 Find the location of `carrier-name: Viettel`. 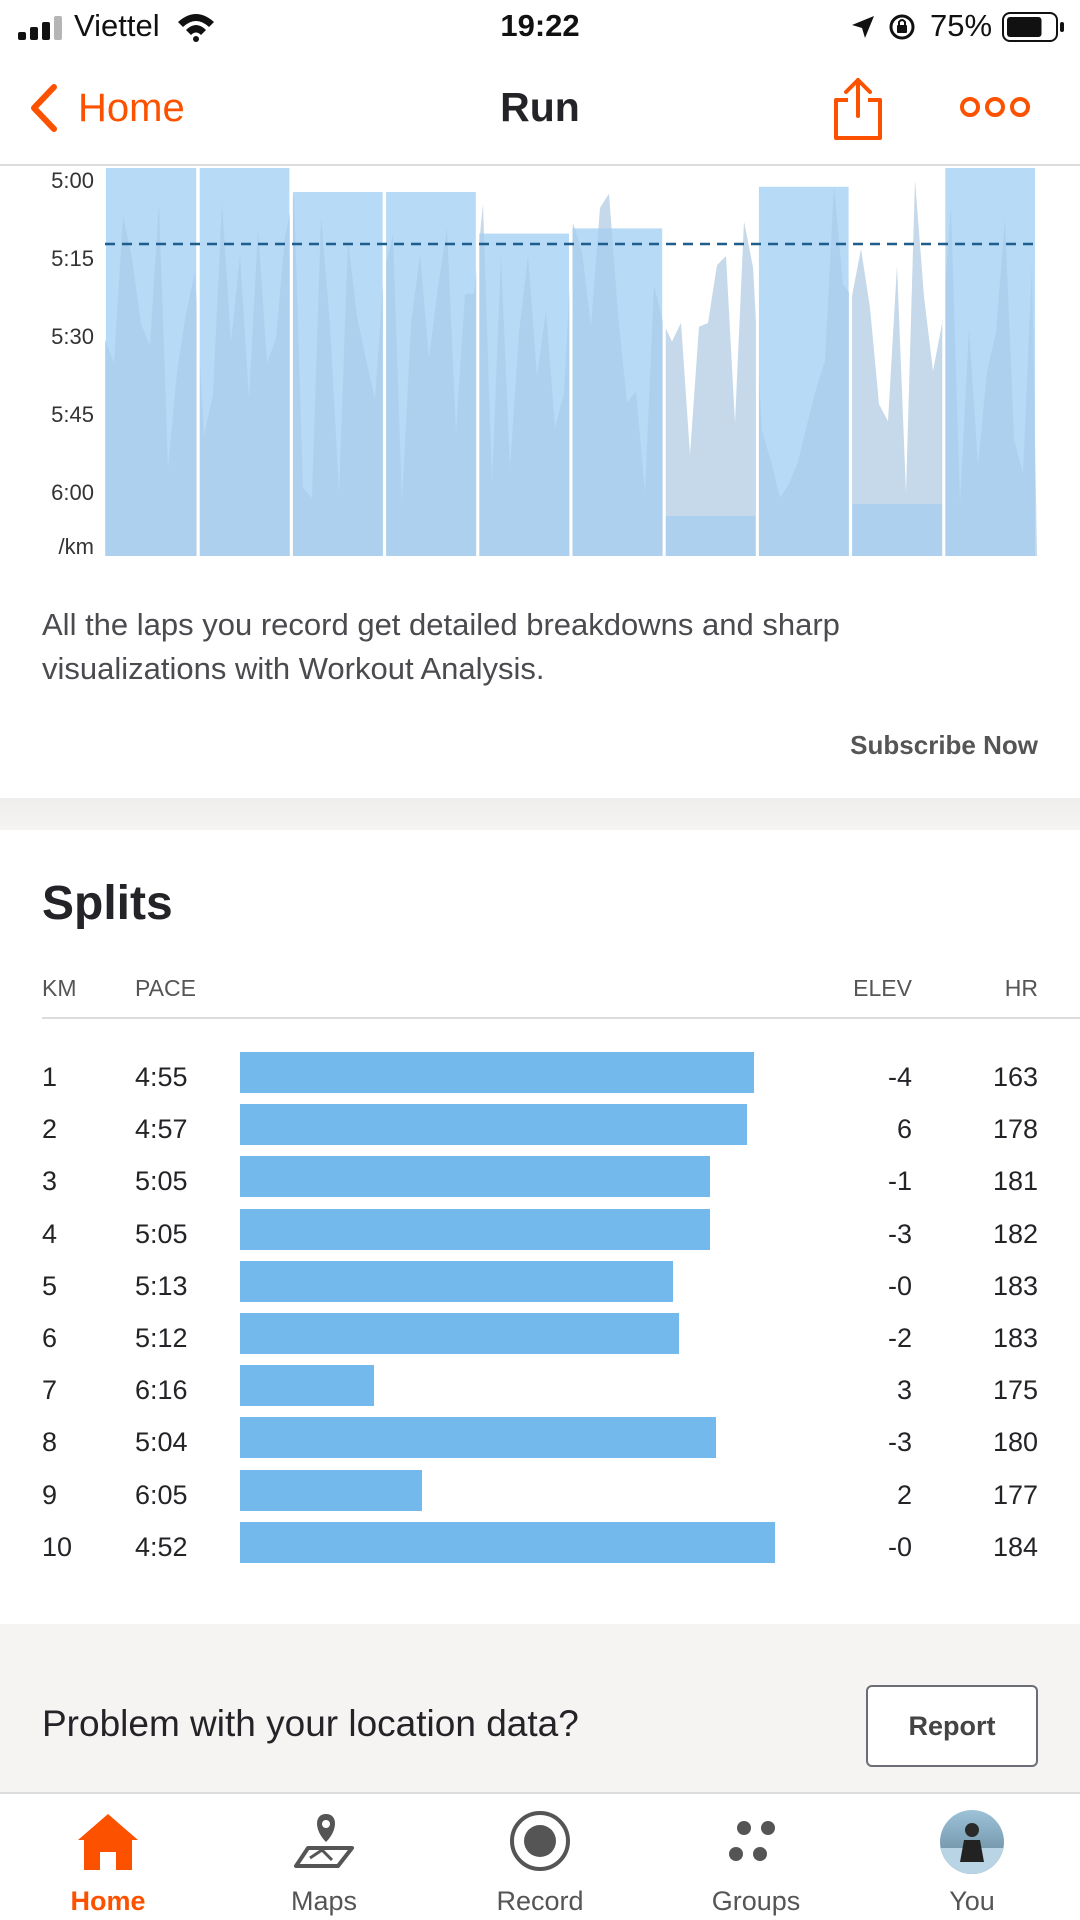

carrier-name: Viettel is located at coordinates (117, 25).